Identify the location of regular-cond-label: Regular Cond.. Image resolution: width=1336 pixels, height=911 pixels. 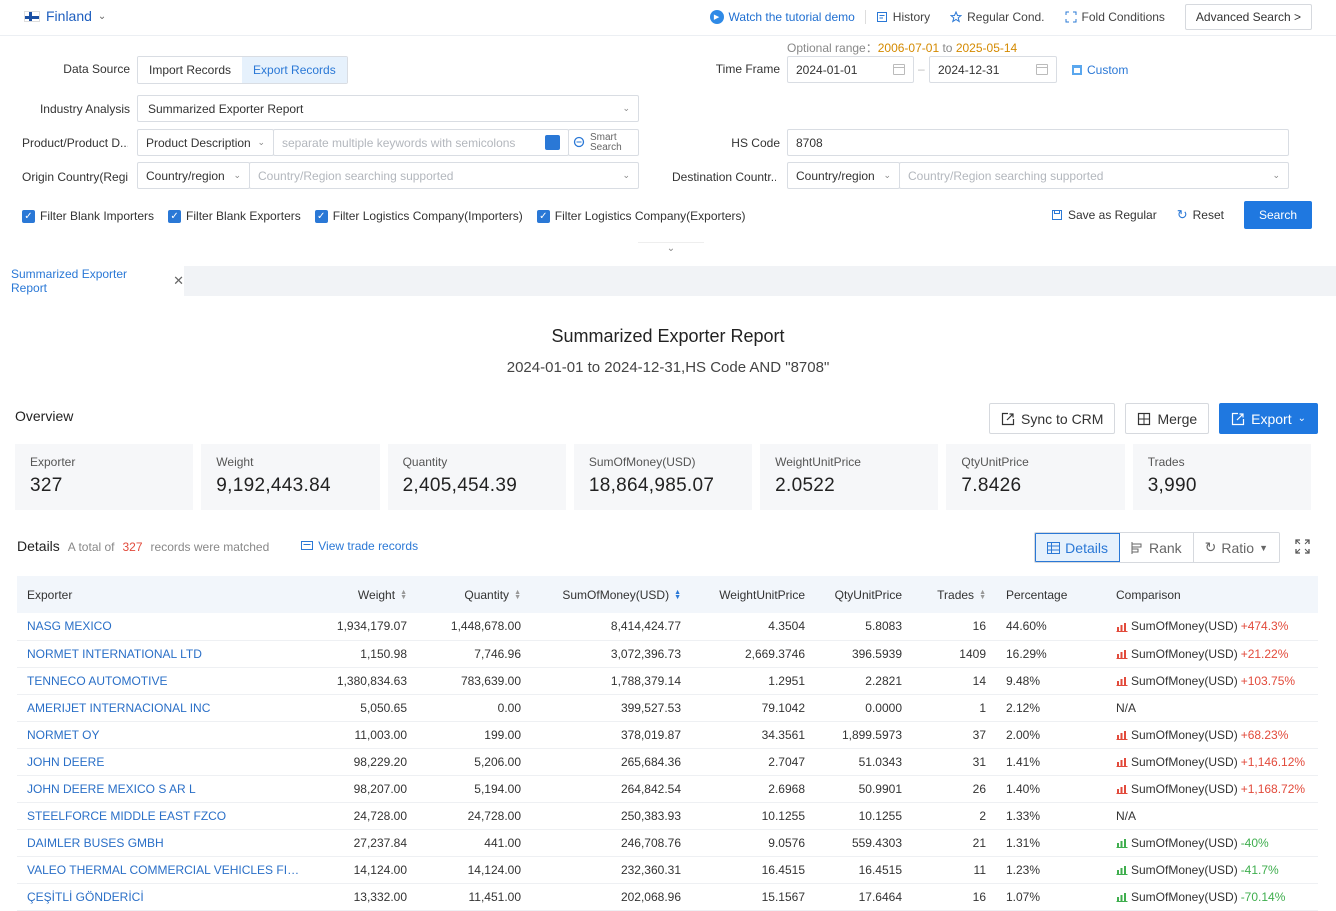
(1006, 17).